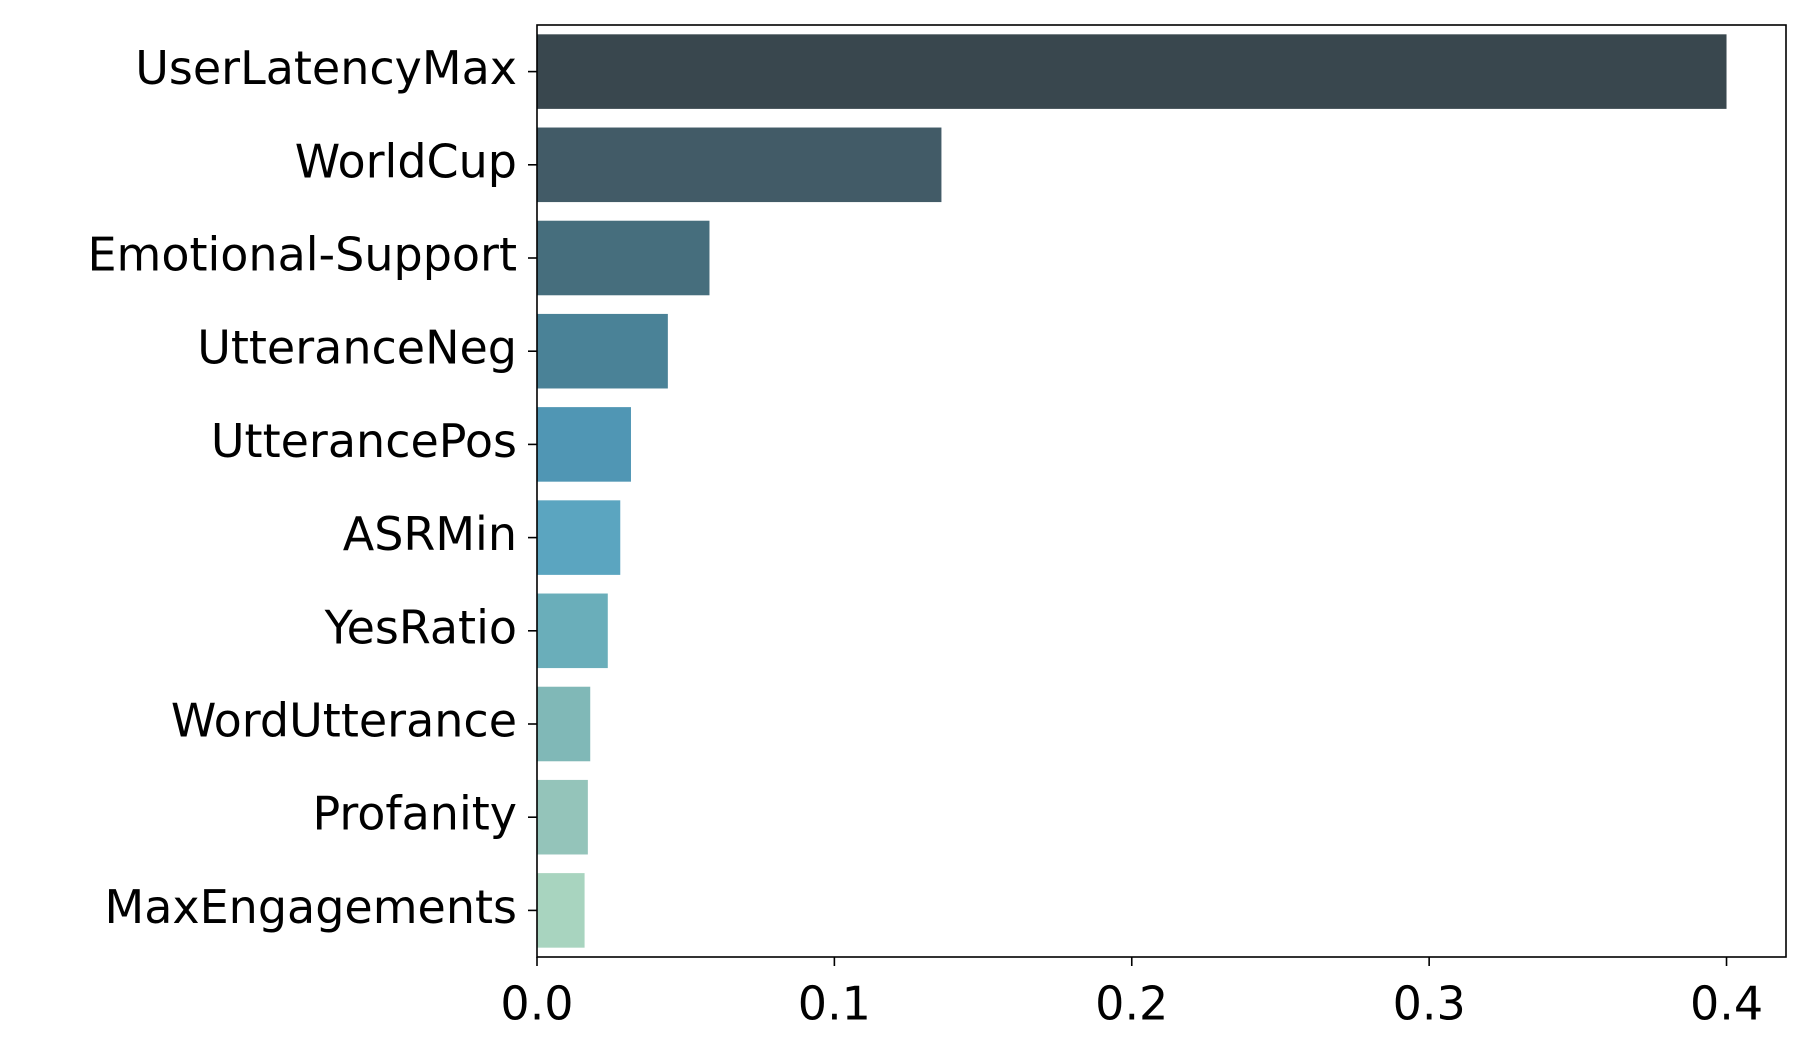 Image resolution: width=1803 pixels, height=1051 pixels. I want to click on y-tick-label: ASRMin, so click(430, 534).